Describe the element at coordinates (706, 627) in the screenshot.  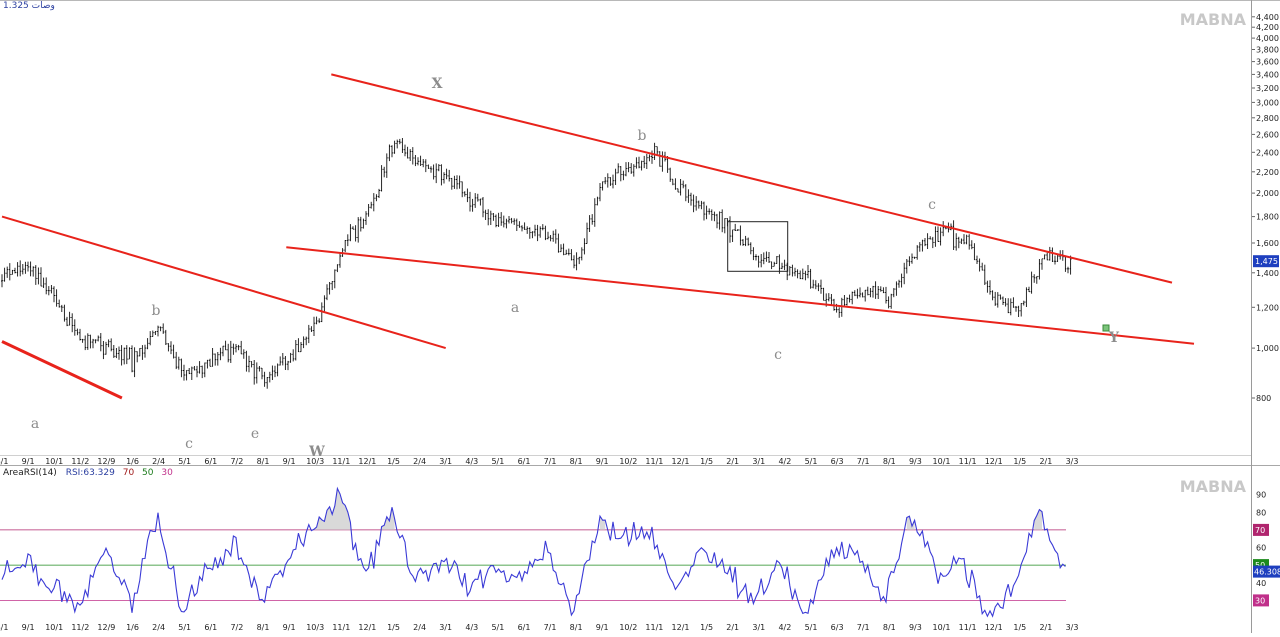
I see `rsi-x-axis-label: 1/5` at that location.